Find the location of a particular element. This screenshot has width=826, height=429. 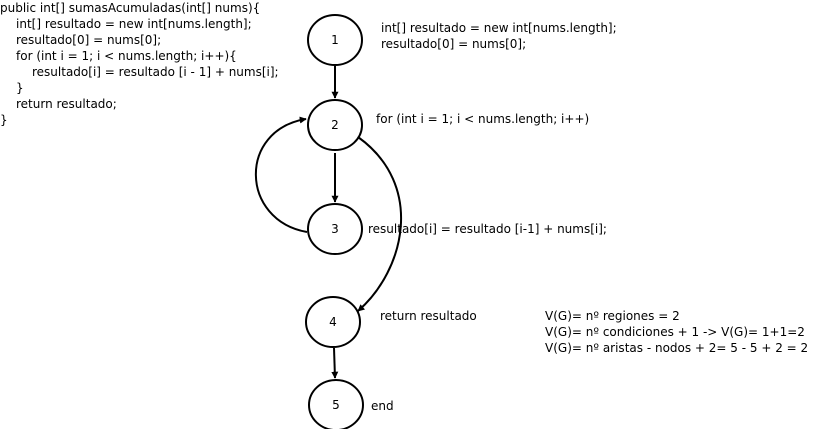

node-1: 1 is located at coordinates (335, 40).